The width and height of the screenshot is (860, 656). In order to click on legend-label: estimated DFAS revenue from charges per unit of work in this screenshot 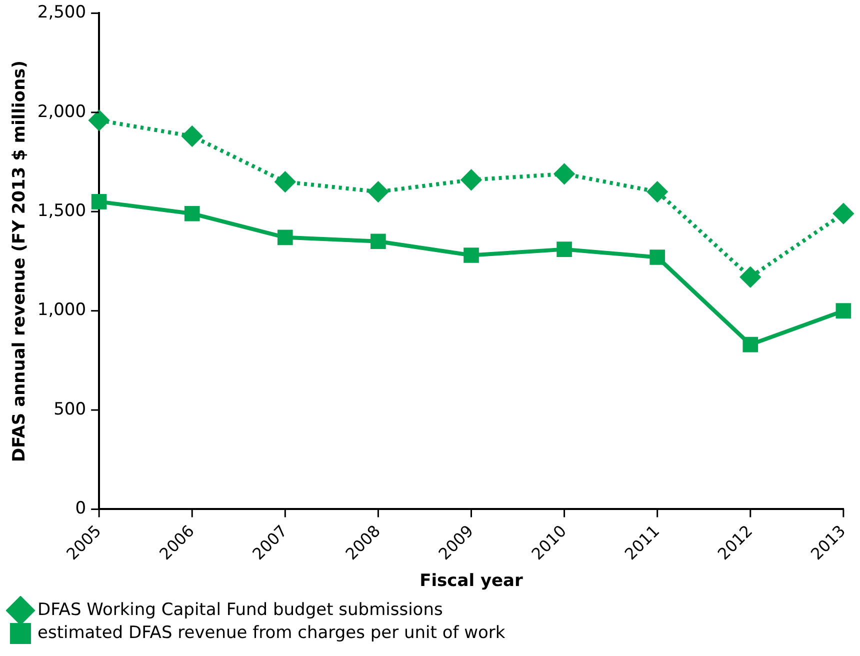, I will do `click(272, 632)`.